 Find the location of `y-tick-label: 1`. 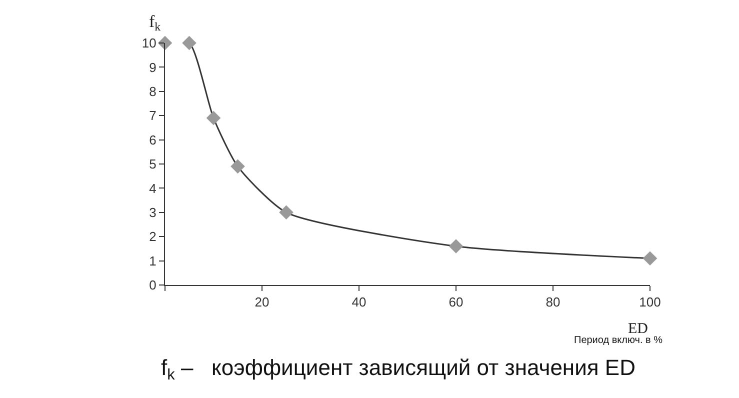

y-tick-label: 1 is located at coordinates (152, 260).